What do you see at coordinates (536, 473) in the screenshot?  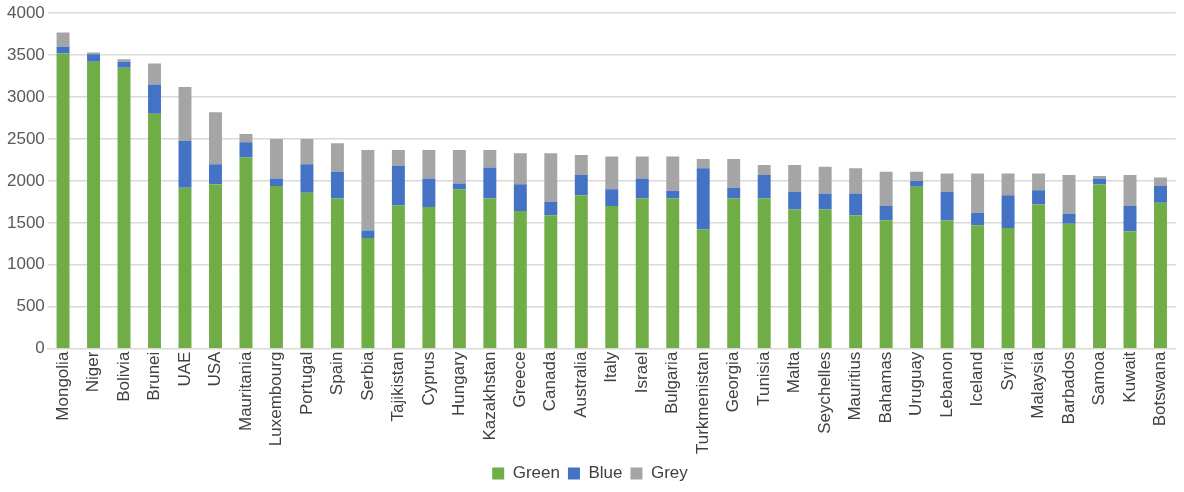 I see `legend-label: Green` at bounding box center [536, 473].